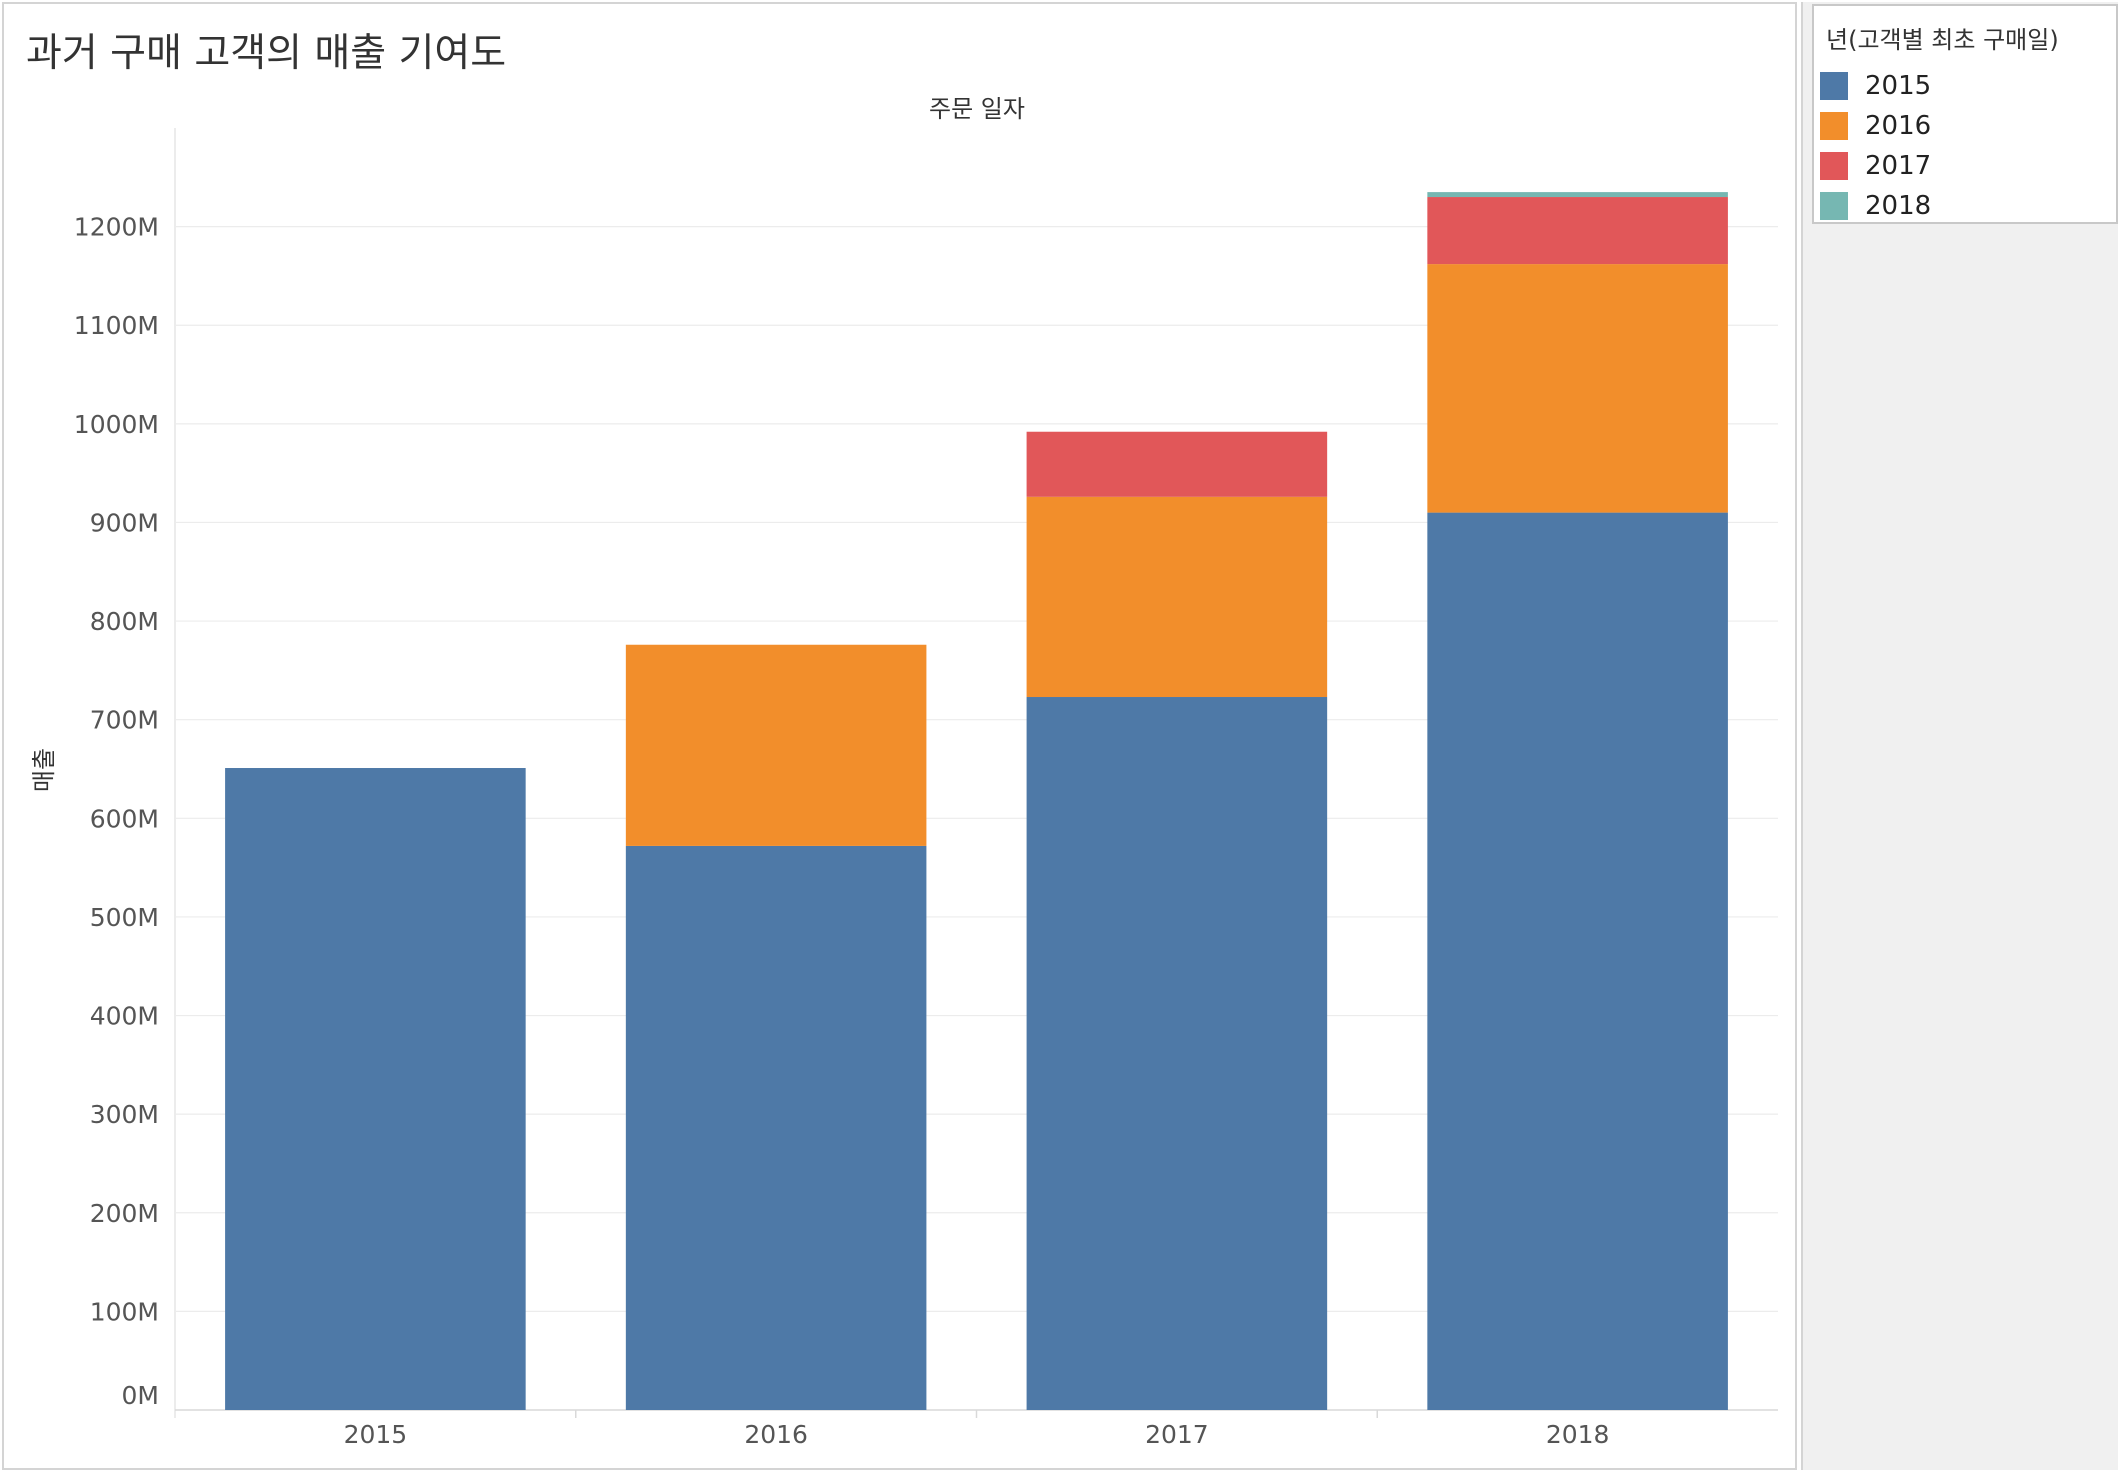  I want to click on legend-title: 년(고객별 최초 구매일), so click(1942, 40).